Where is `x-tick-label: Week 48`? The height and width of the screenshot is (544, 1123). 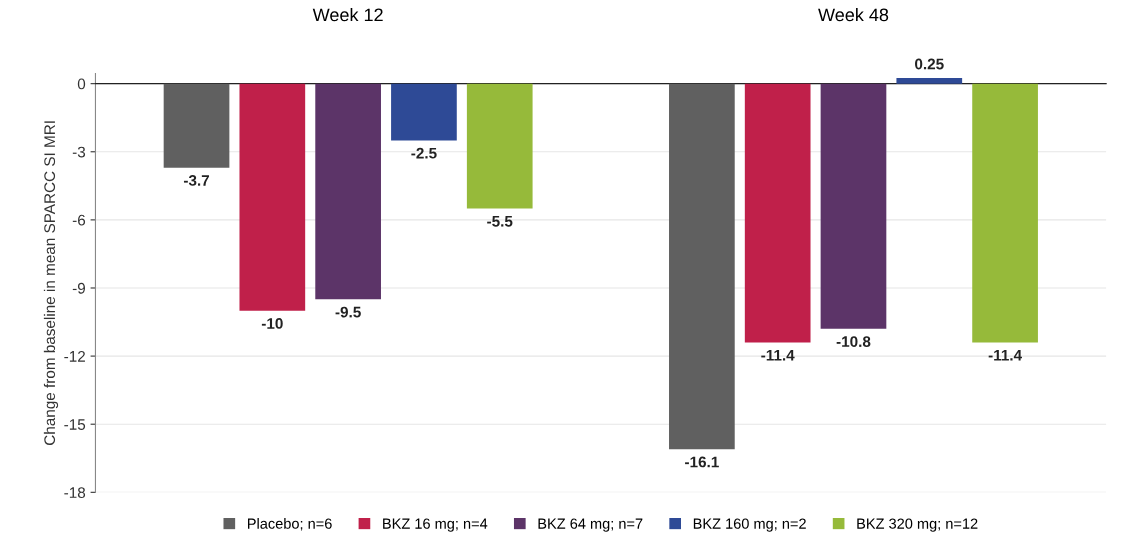
x-tick-label: Week 48 is located at coordinates (853, 15).